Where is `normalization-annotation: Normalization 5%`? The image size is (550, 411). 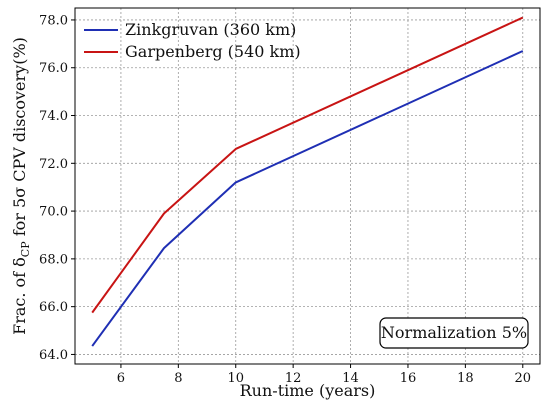 normalization-annotation: Normalization 5% is located at coordinates (454, 333).